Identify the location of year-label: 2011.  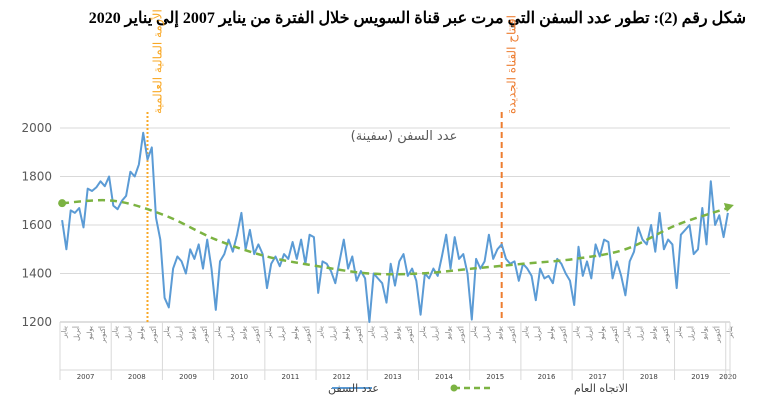
(291, 377).